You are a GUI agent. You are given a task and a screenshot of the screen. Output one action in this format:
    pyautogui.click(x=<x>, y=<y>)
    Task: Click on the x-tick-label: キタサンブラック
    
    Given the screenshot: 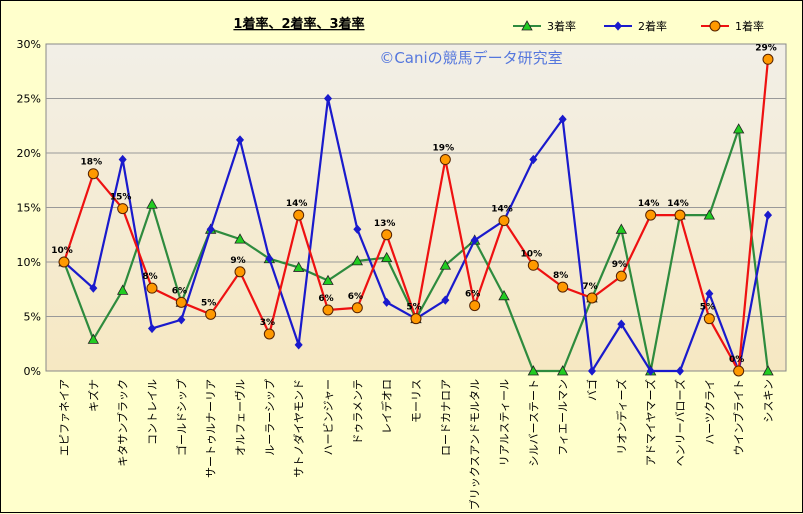 What is the action you would take?
    pyautogui.click(x=123, y=423)
    